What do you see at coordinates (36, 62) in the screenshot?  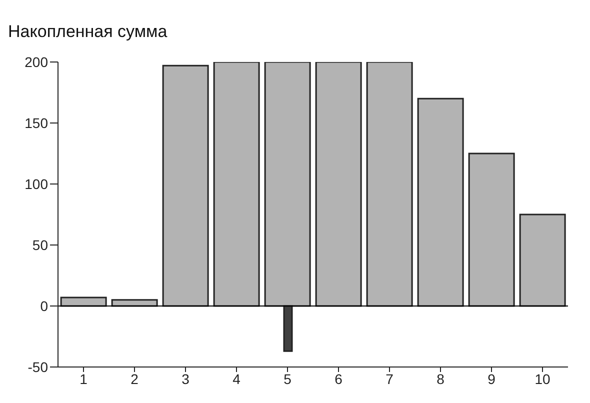 I see `y-tick-label: 200` at bounding box center [36, 62].